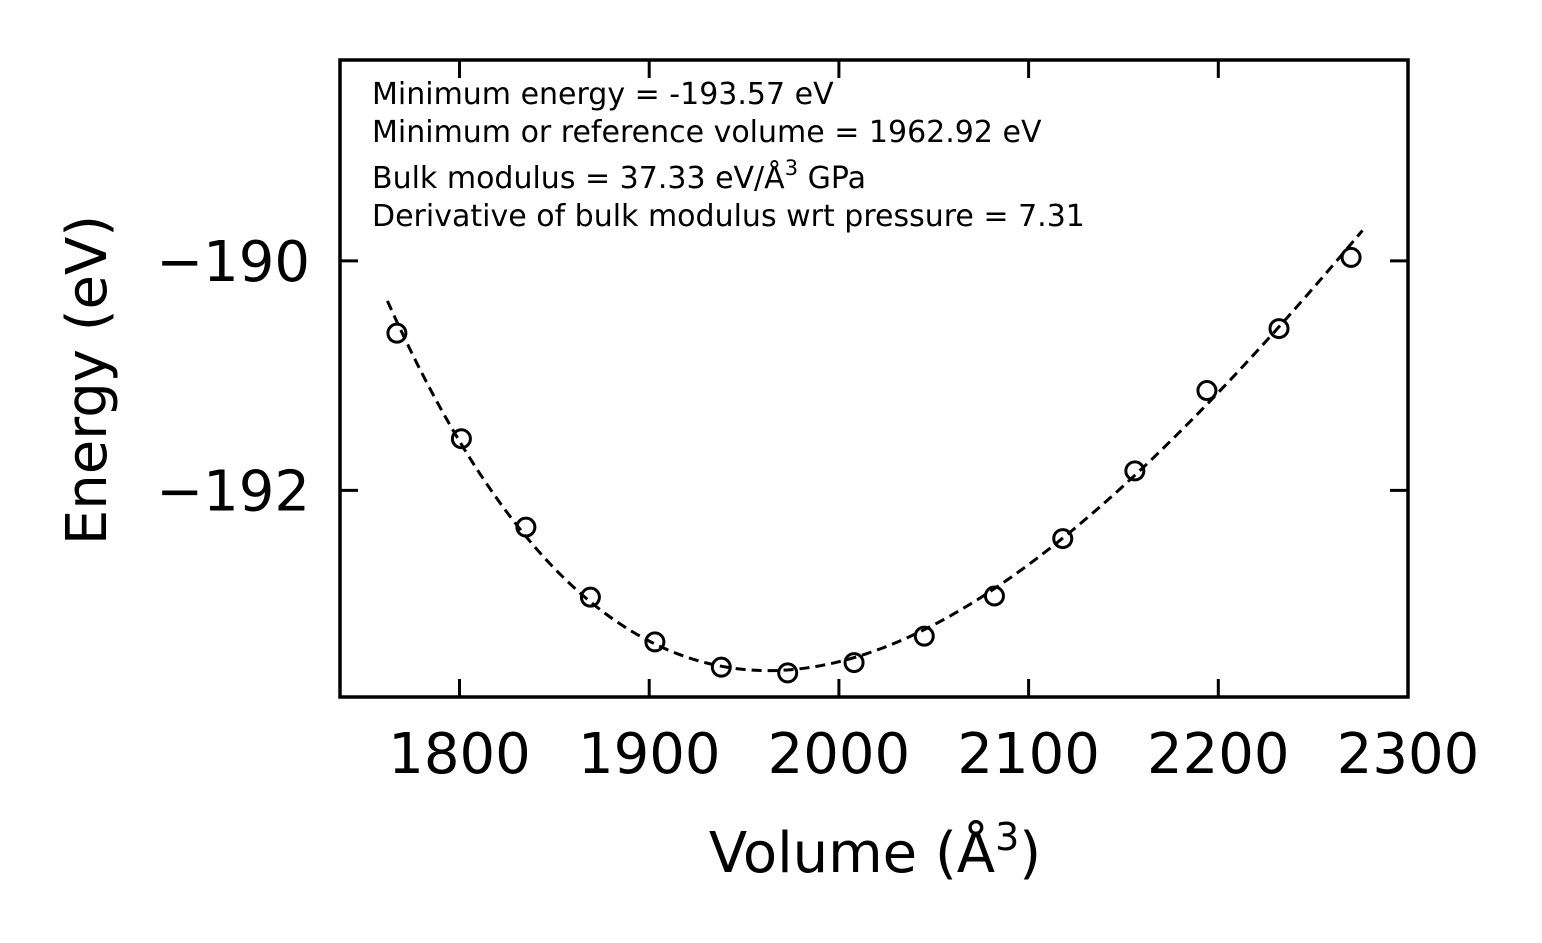 The height and width of the screenshot is (943, 1542). What do you see at coordinates (1030, 853) in the screenshot?
I see `x-axis-label-close: )` at bounding box center [1030, 853].